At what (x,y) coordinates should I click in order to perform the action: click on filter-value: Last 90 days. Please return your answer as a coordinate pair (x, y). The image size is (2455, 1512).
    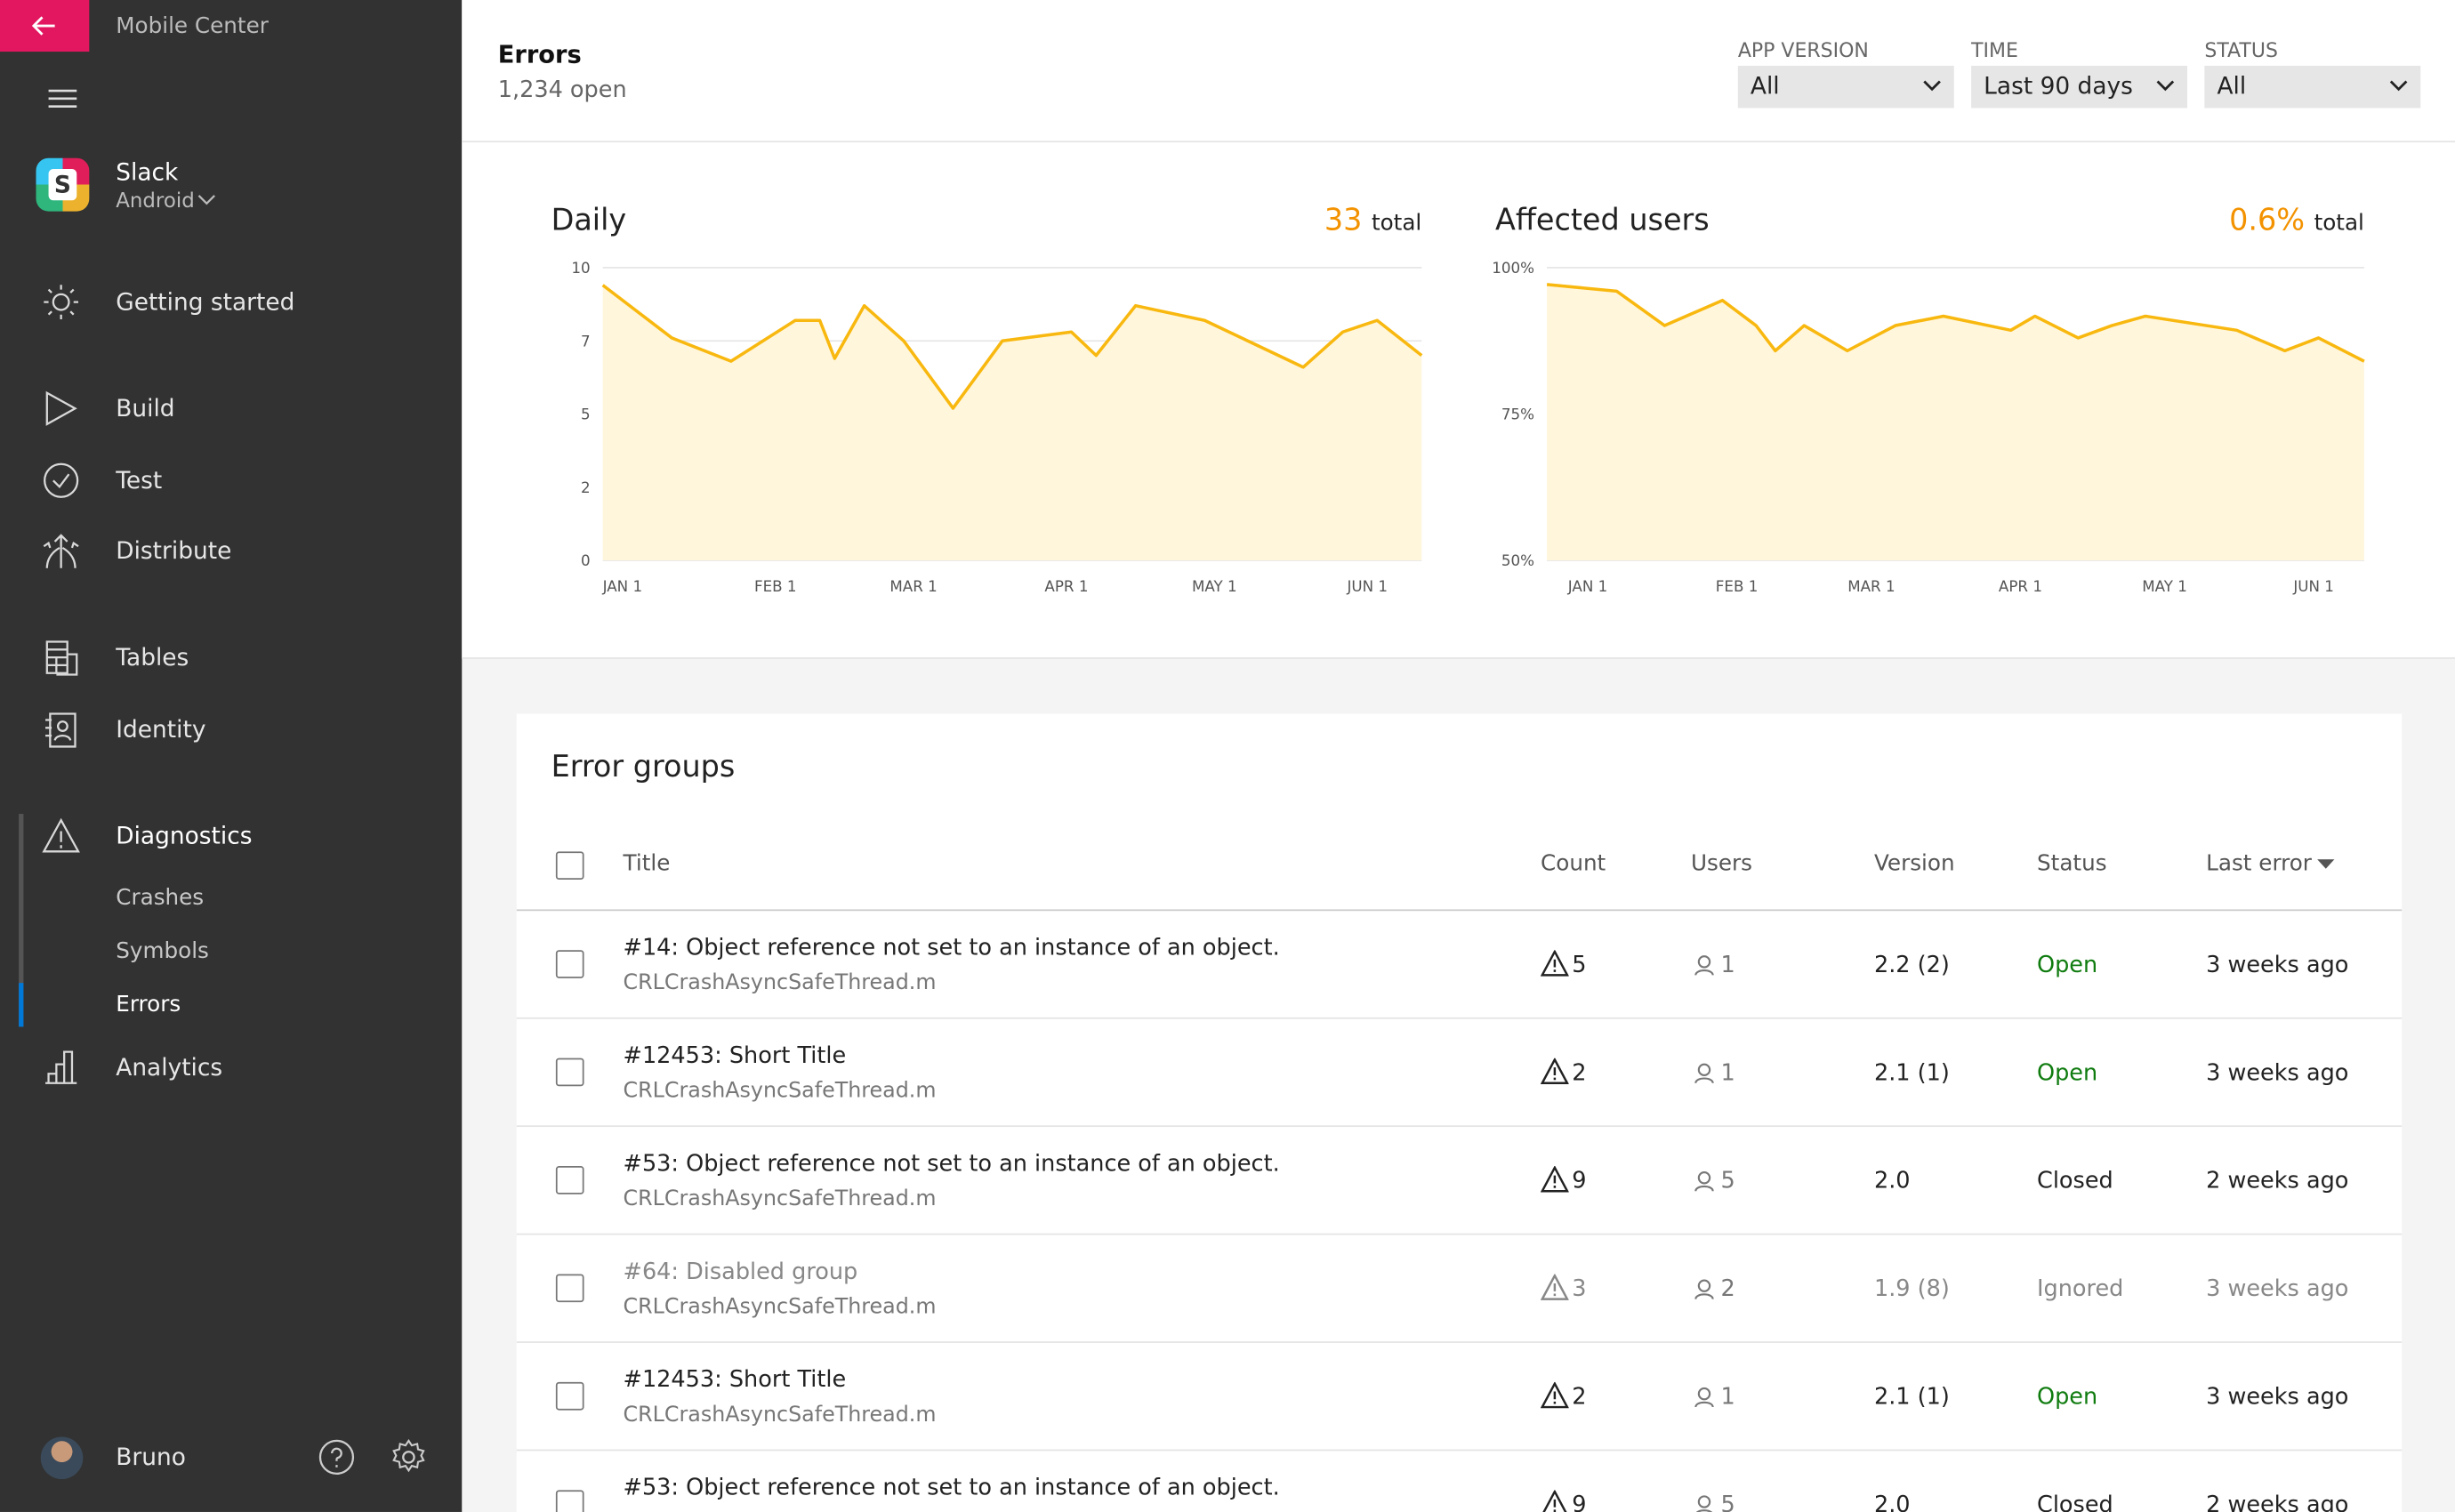
    Looking at the image, I should click on (2058, 86).